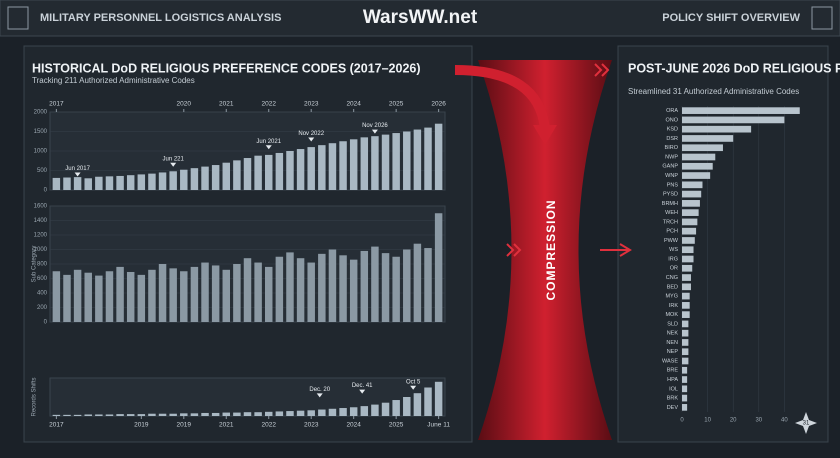  Describe the element at coordinates (672, 380) in the screenshot. I see `y-tick-label: HPA` at that location.